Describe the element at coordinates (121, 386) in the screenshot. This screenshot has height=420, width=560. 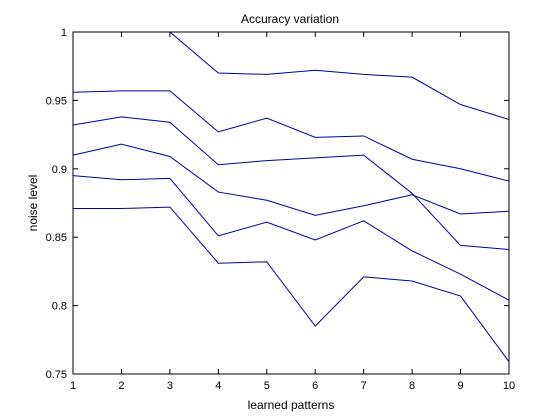
I see `x-tick-label: 2` at that location.